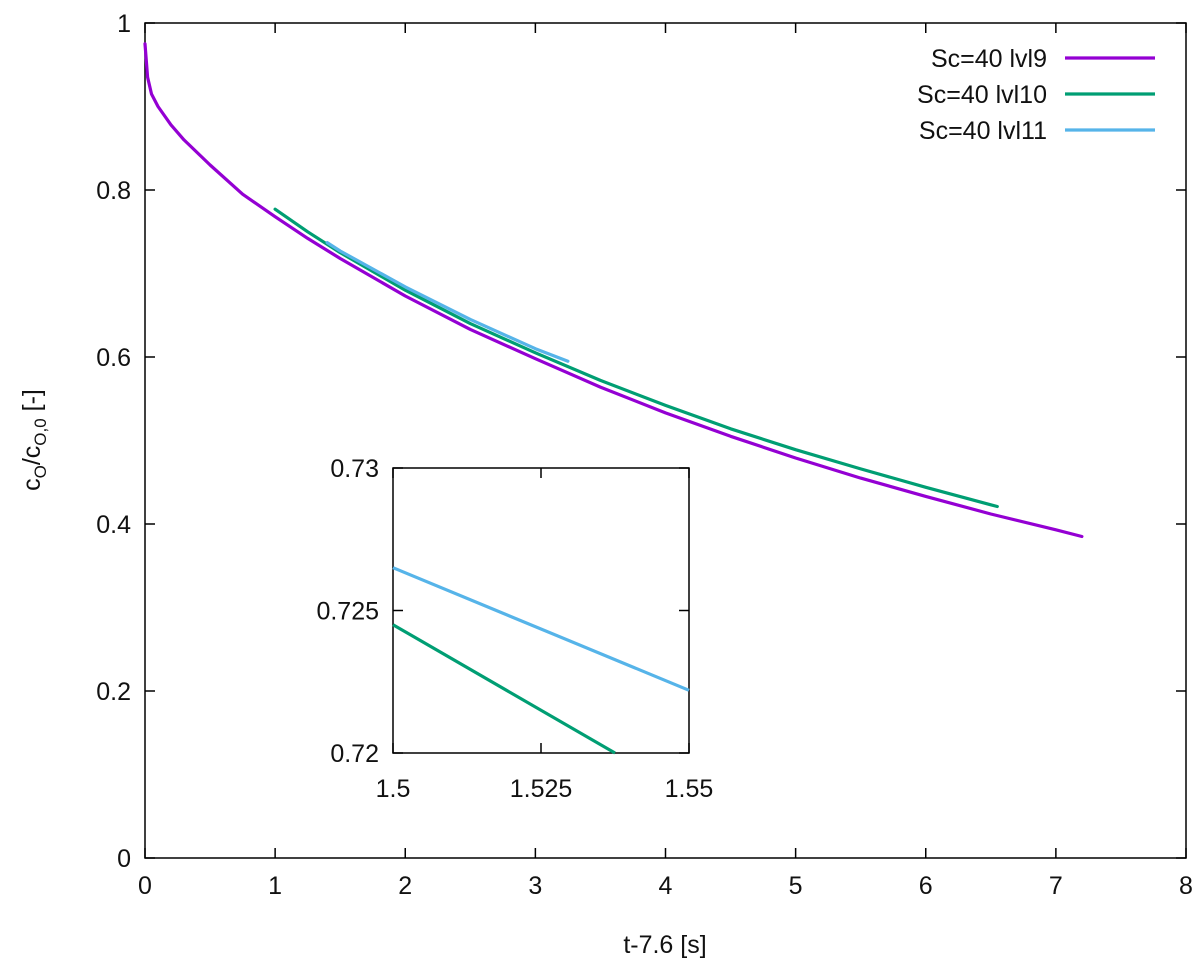 The image size is (1200, 973). I want to click on y-tick-label: 0, so click(124, 859).